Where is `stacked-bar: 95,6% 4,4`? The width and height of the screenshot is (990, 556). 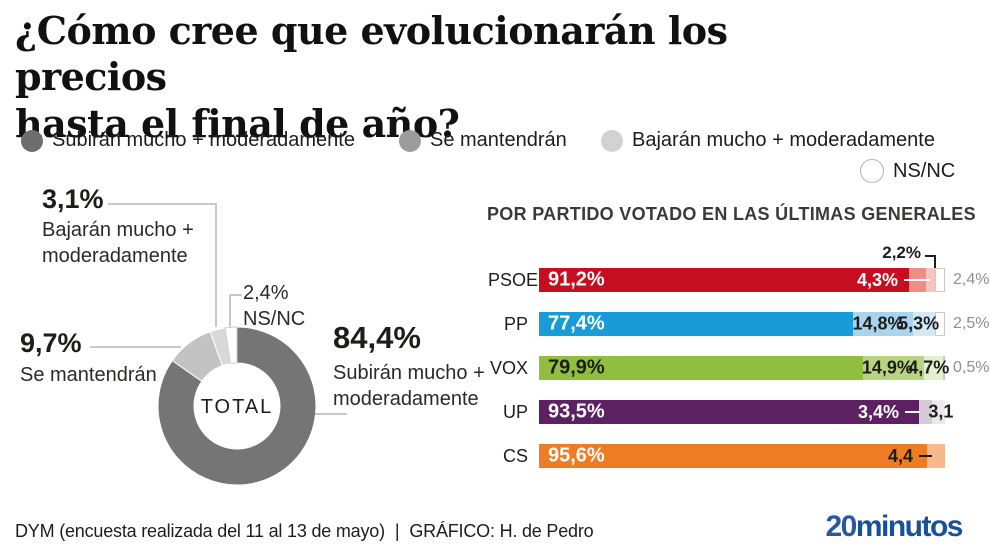
stacked-bar: 95,6% 4,4 is located at coordinates (742, 456).